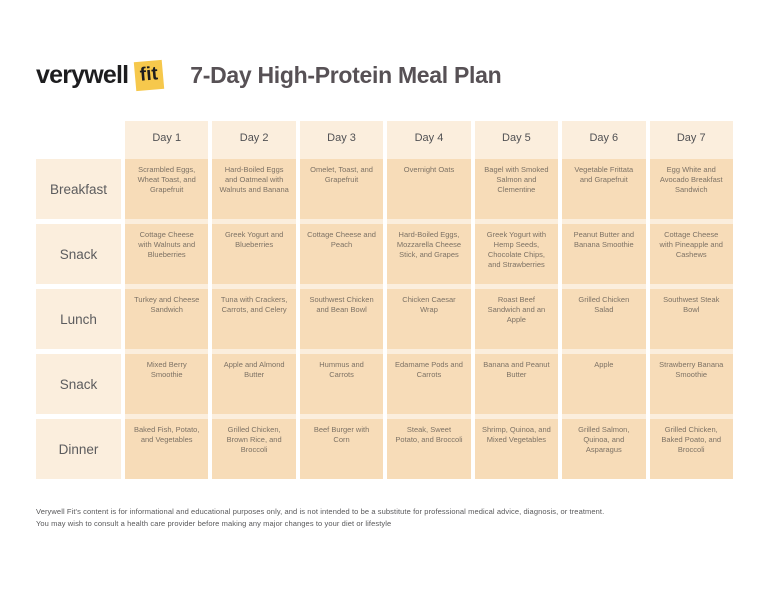 The image size is (768, 594). What do you see at coordinates (341, 384) in the screenshot?
I see `meal-cell-snack2-day-3: Hummus and Carrots` at bounding box center [341, 384].